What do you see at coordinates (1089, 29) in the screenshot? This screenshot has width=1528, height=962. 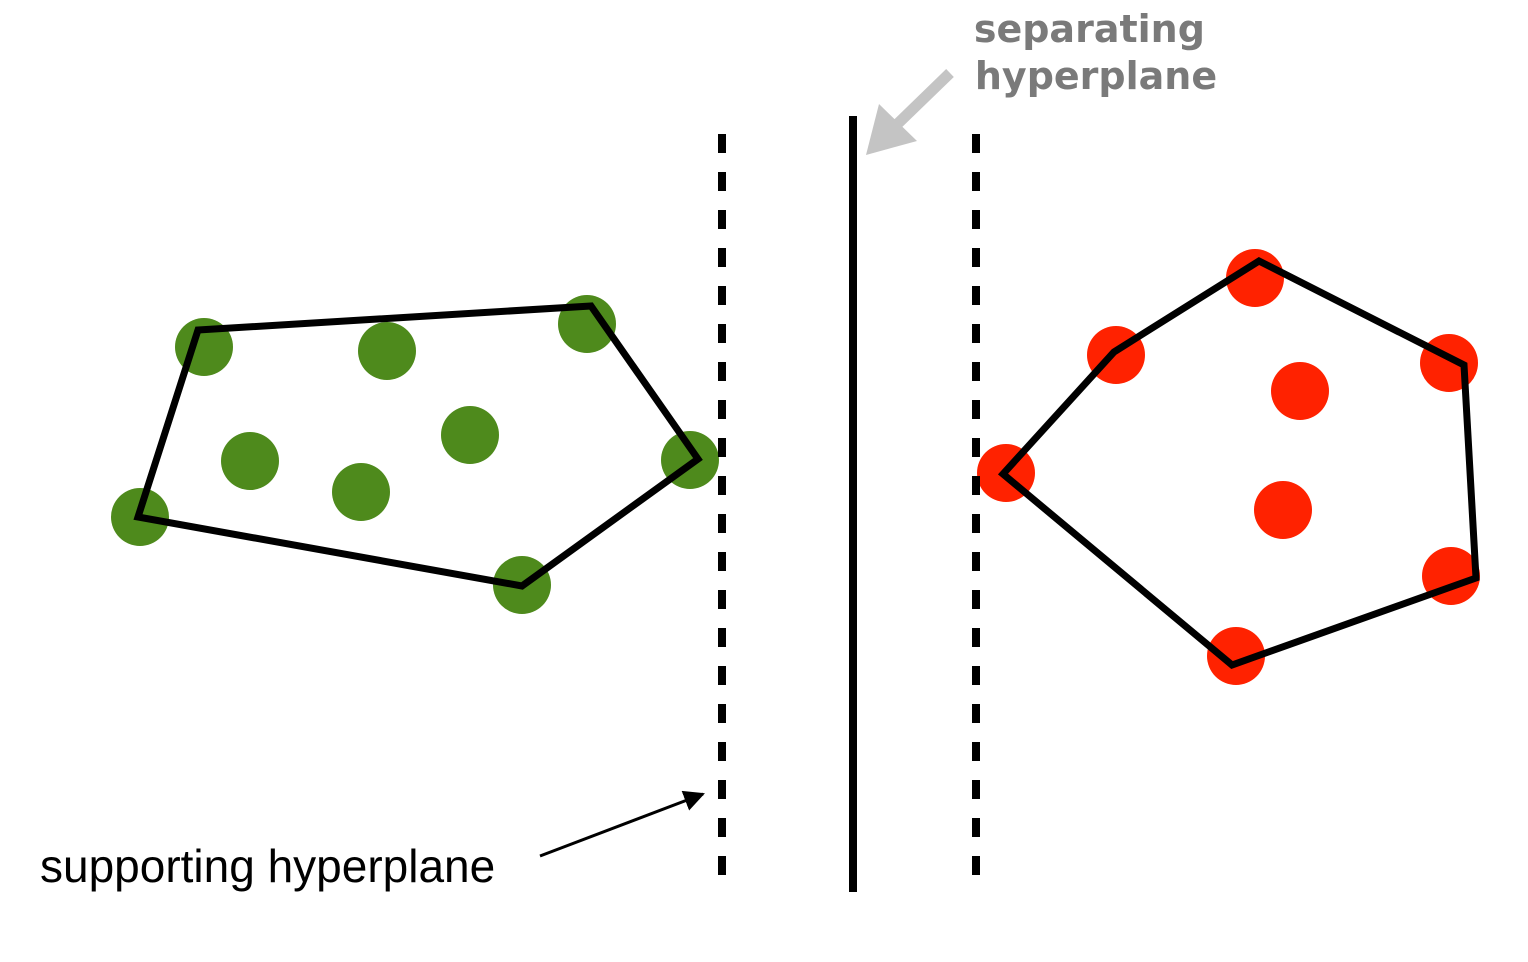 I see `separating-label-line1: separating` at bounding box center [1089, 29].